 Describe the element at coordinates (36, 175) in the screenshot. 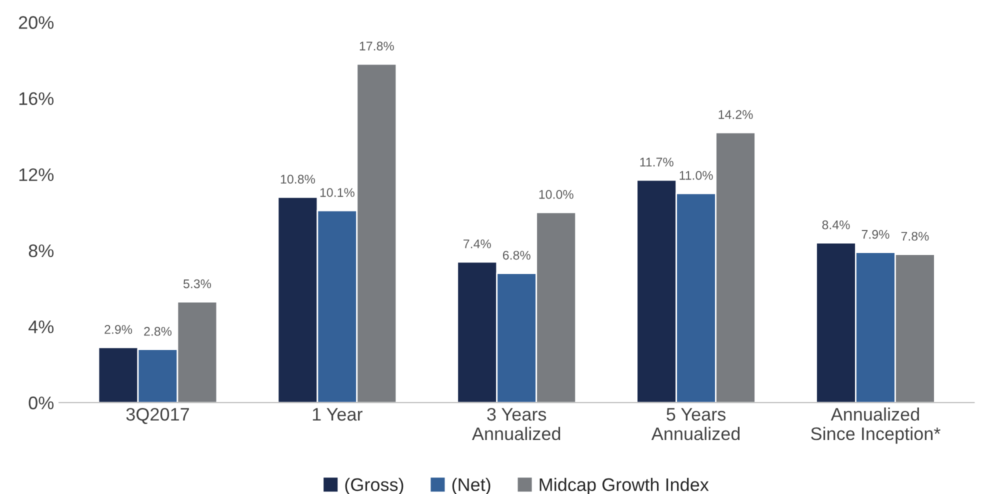

I see `y-tick-label: 12%` at that location.